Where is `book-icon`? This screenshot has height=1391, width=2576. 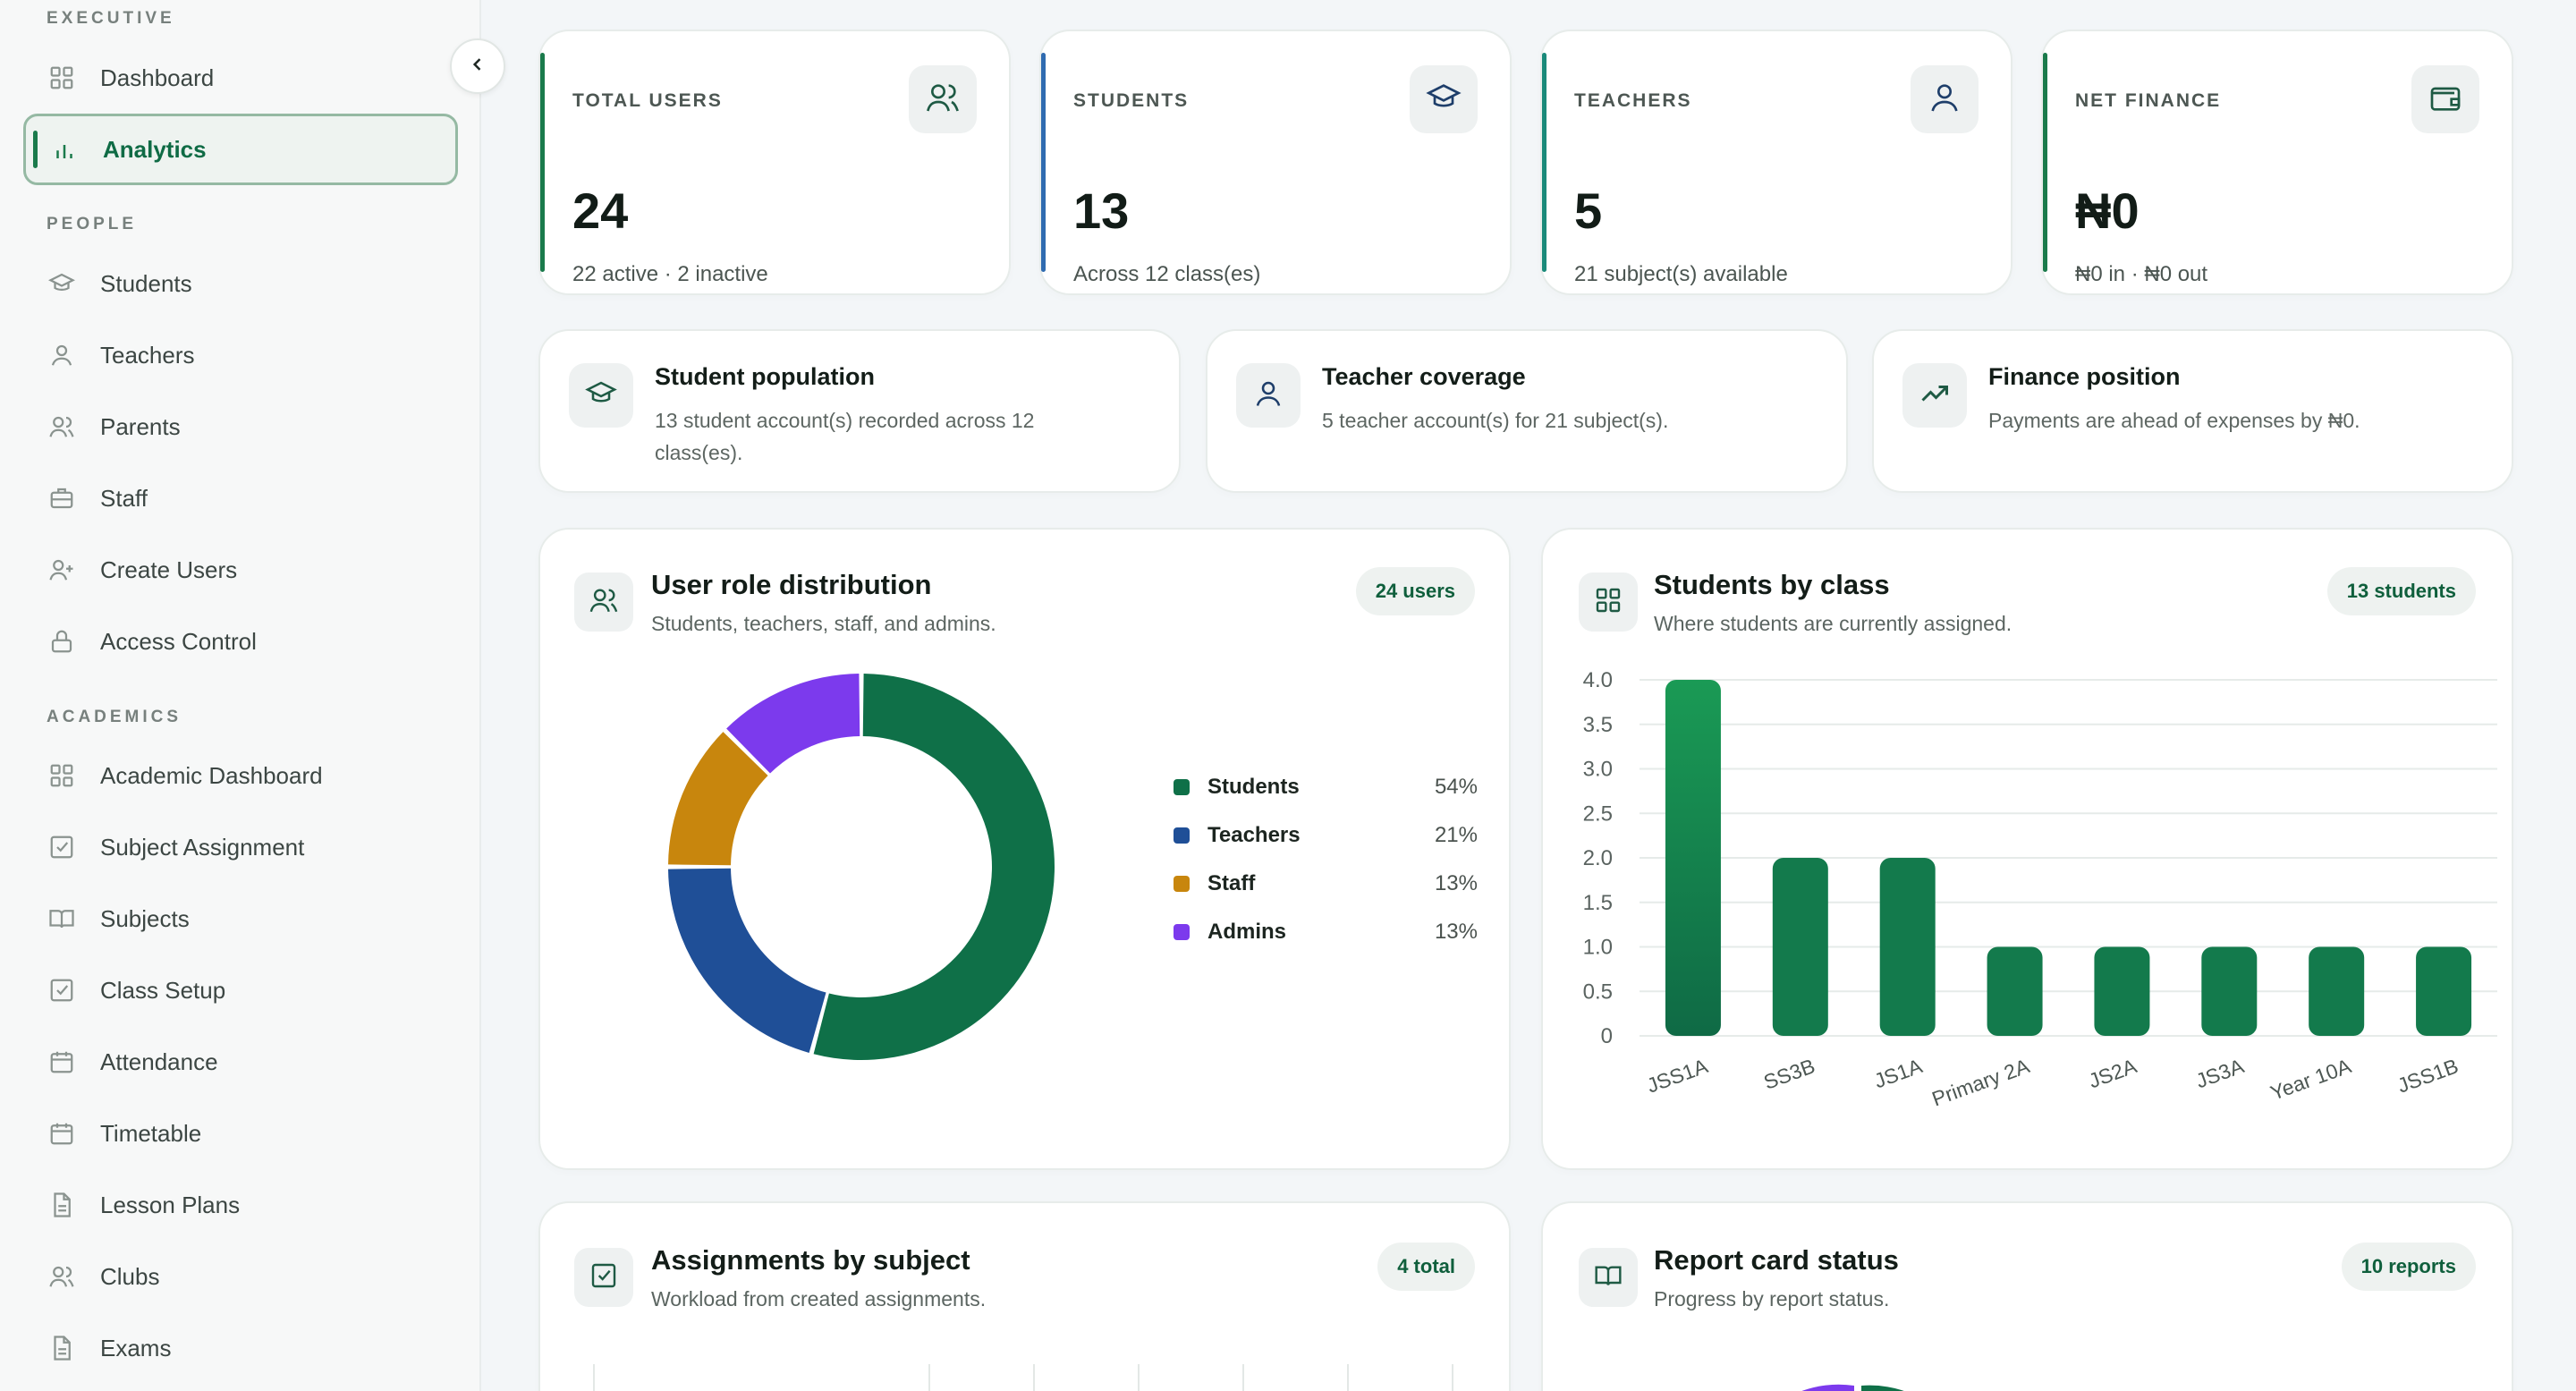
book-icon is located at coordinates (1608, 1277).